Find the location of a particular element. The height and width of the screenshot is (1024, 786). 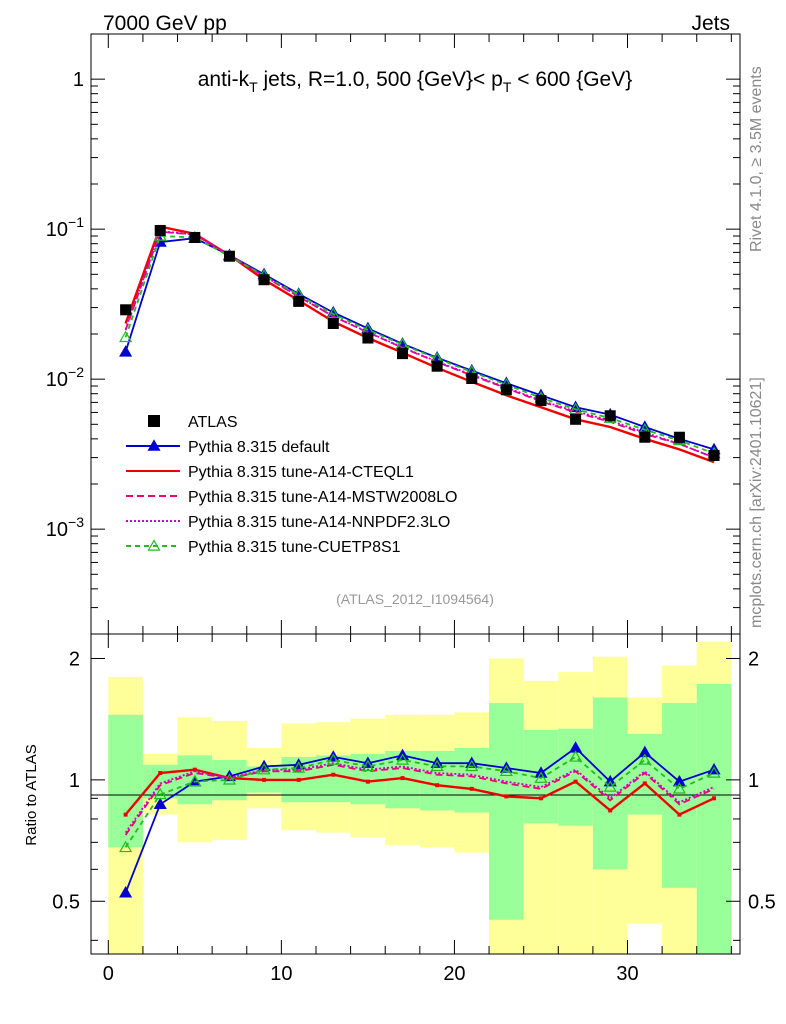

y-tick-label: 10⁻² is located at coordinates (65, 377).